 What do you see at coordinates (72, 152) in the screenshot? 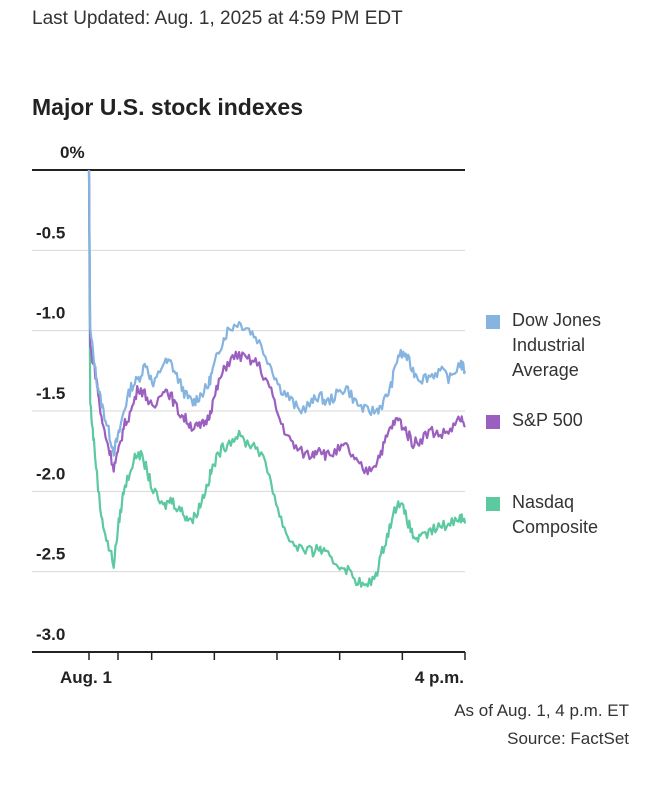
I see `y-tick-label: 0%` at bounding box center [72, 152].